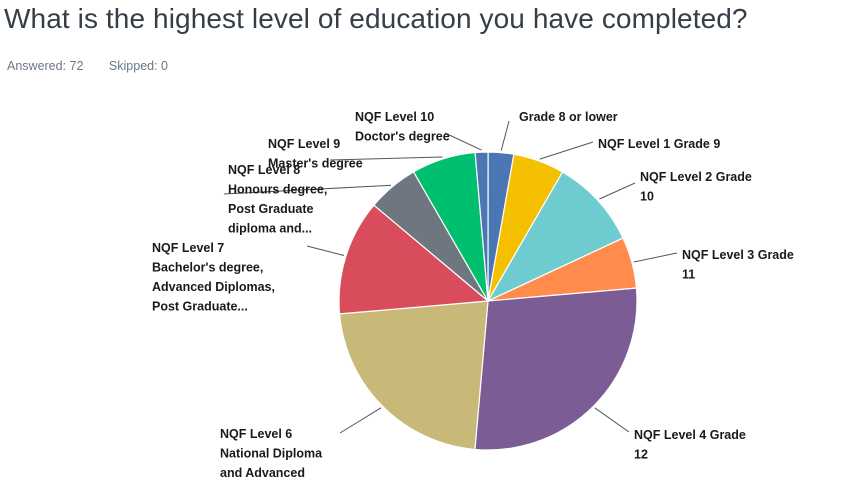 The image size is (846, 502). What do you see at coordinates (738, 265) in the screenshot?
I see `slice-label: NQF Level 3 Grade 11` at bounding box center [738, 265].